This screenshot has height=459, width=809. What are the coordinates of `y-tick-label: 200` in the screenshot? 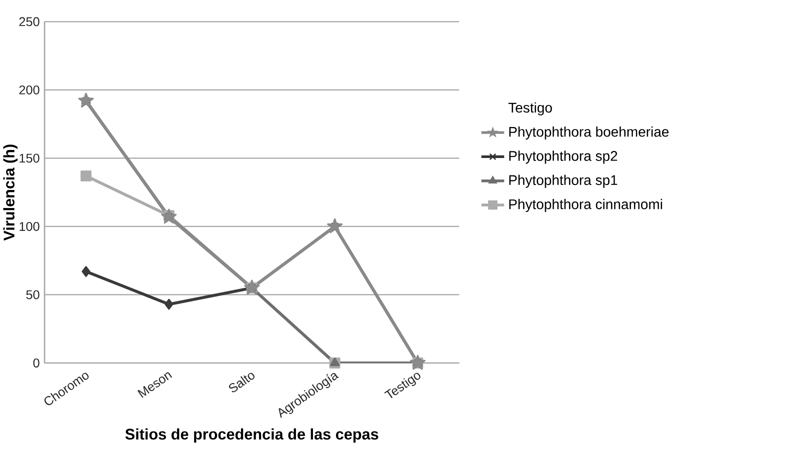 It's located at (29, 89).